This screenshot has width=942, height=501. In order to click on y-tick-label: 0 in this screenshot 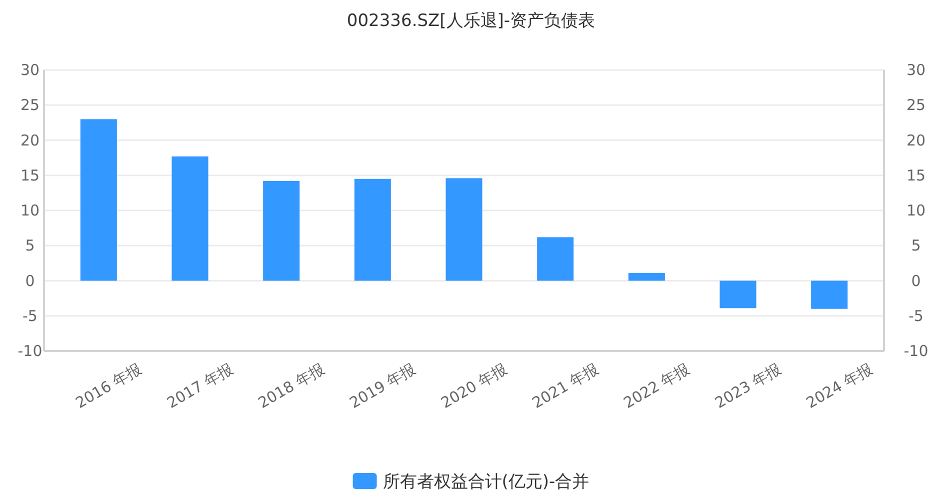, I will do `click(30, 281)`.